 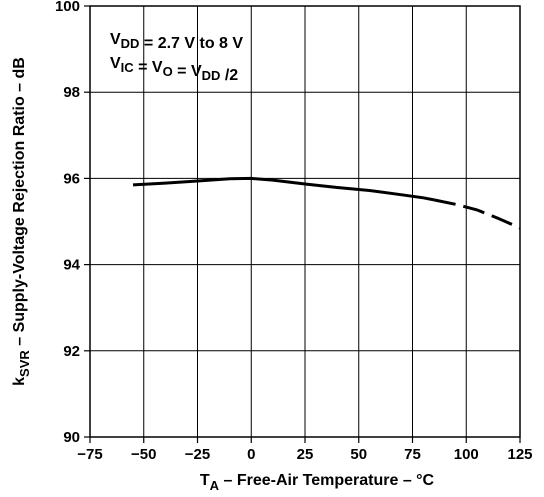 What do you see at coordinates (305, 454) in the screenshot?
I see `x-tick-label: 25` at bounding box center [305, 454].